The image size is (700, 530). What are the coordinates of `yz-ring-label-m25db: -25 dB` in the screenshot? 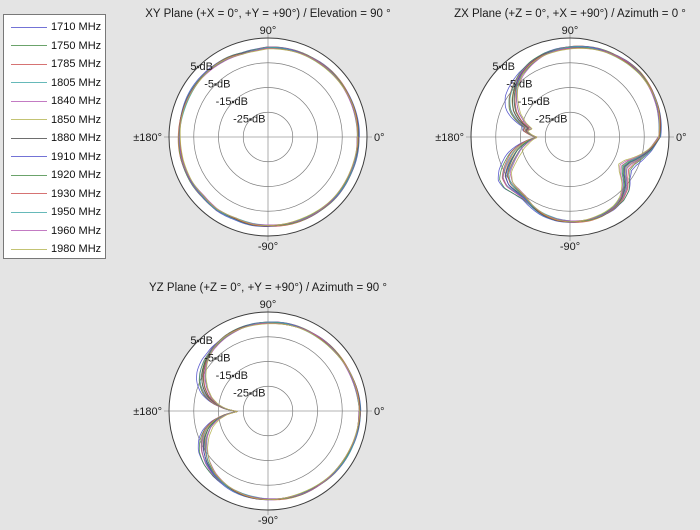 It's located at (249, 394).